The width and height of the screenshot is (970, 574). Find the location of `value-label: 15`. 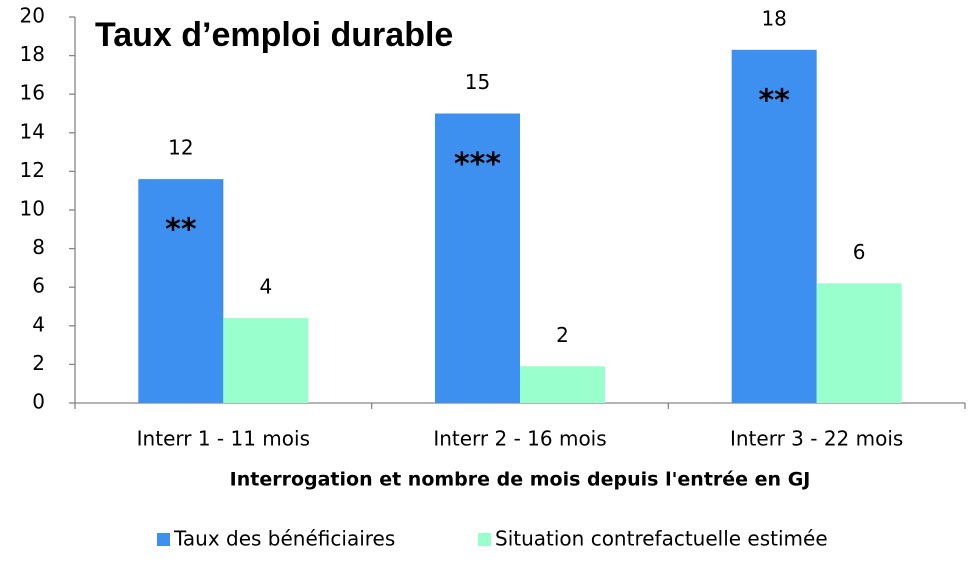

value-label: 15 is located at coordinates (477, 82).